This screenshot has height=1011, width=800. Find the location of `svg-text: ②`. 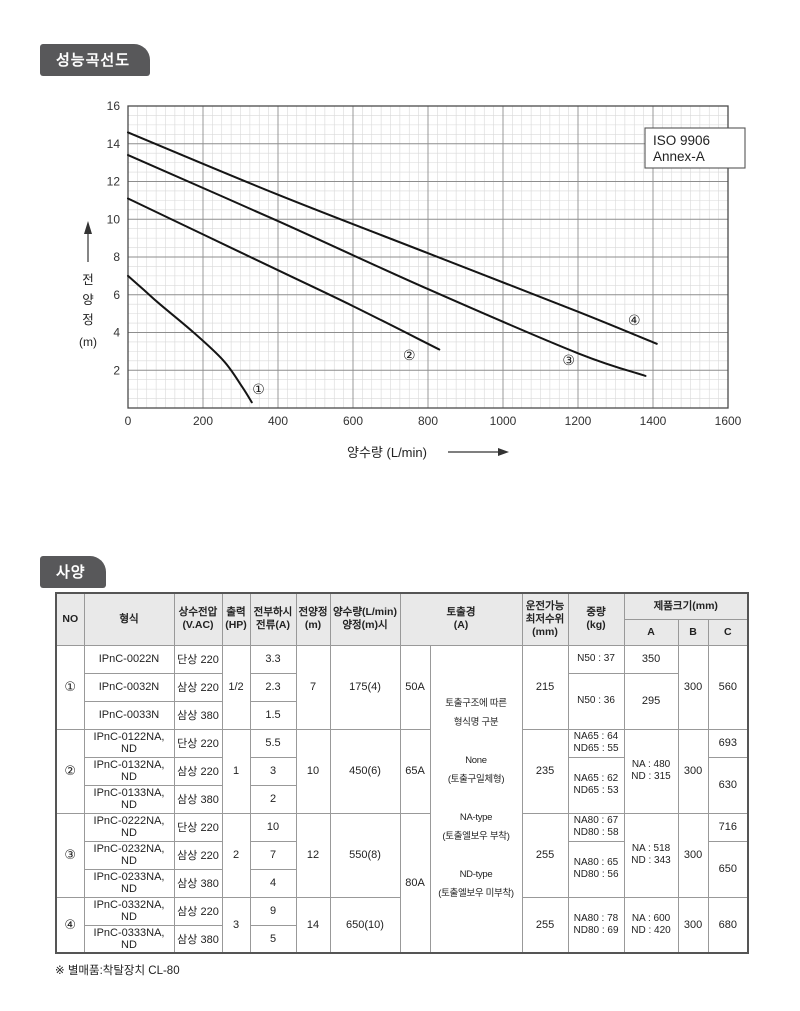

svg-text: ② is located at coordinates (409, 355).